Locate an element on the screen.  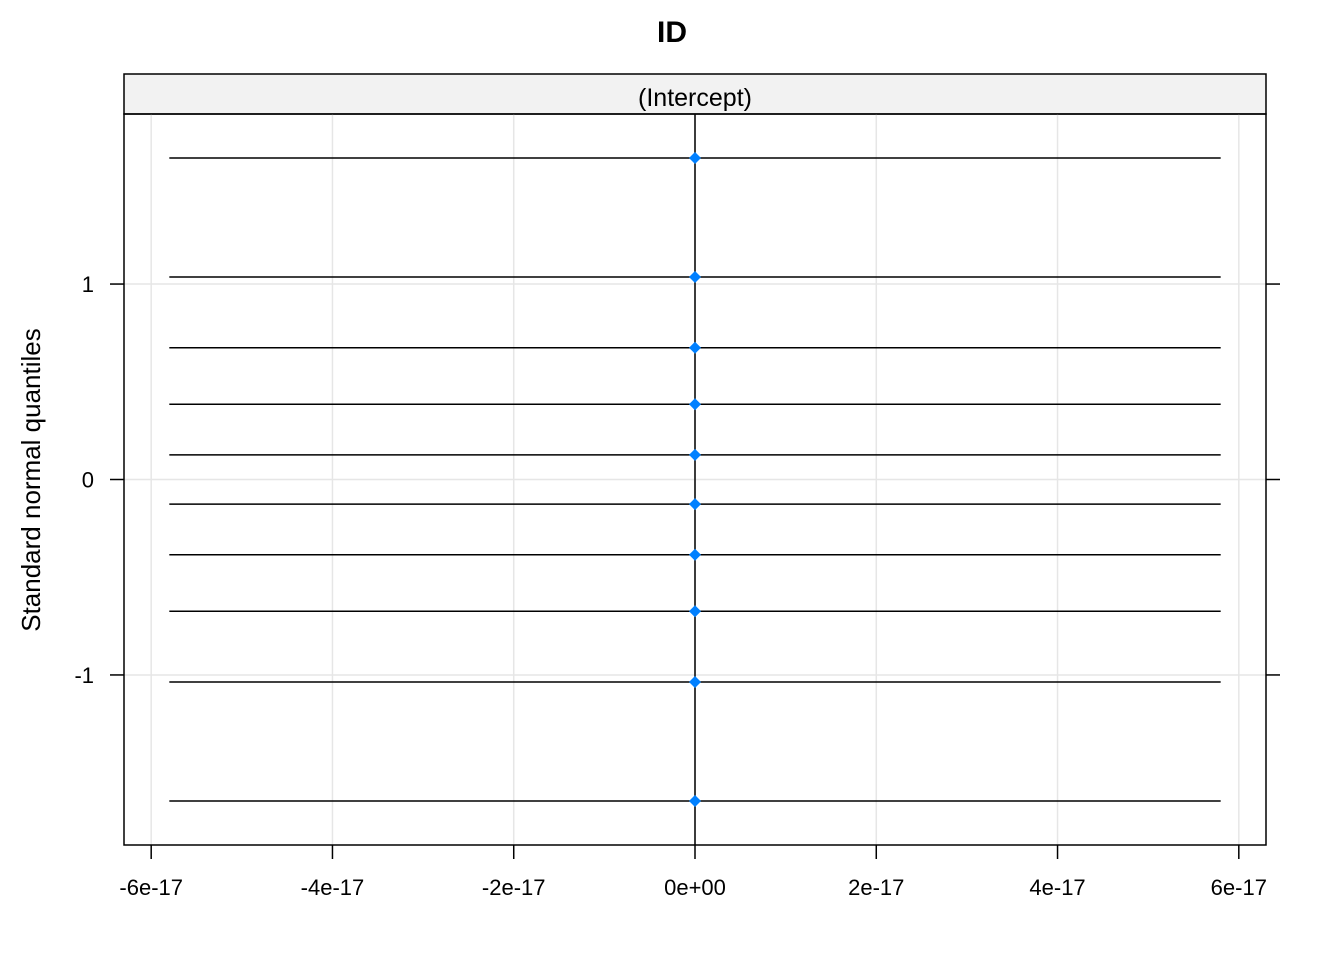
y-axis-label: Standard normal quantiles is located at coordinates (31, 480).